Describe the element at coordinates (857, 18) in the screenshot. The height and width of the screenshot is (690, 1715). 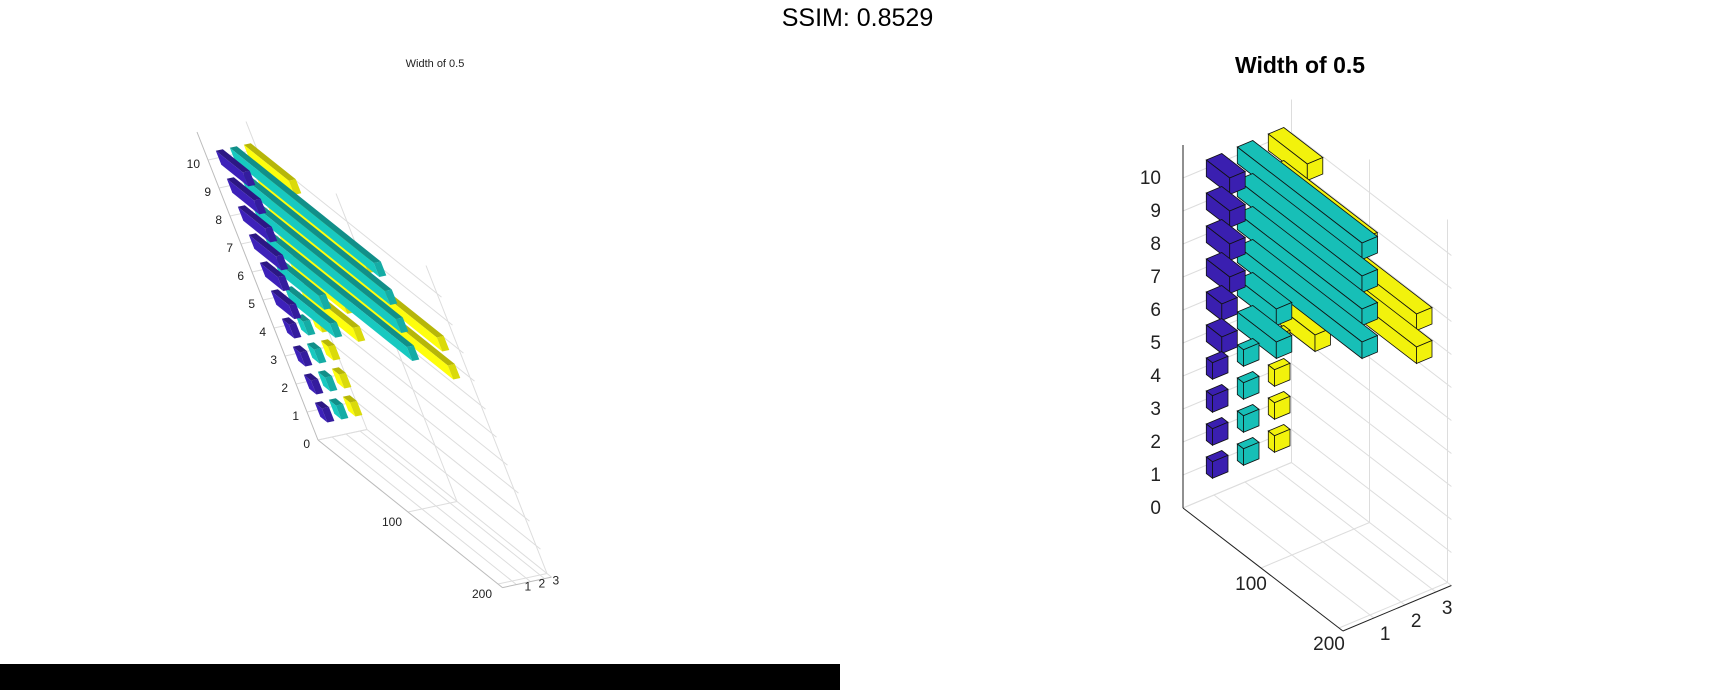
I see `ssim-label: SSIM: 0.8529` at that location.